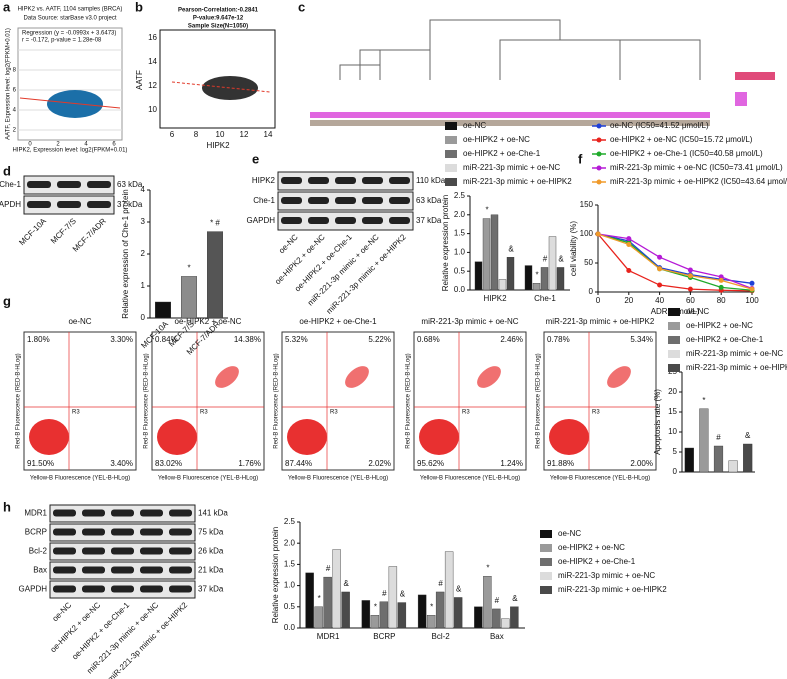 This screenshot has width=787, height=679. What do you see at coordinates (328, 636) in the screenshot?
I see `x-tick-label: MDR1` at bounding box center [328, 636].